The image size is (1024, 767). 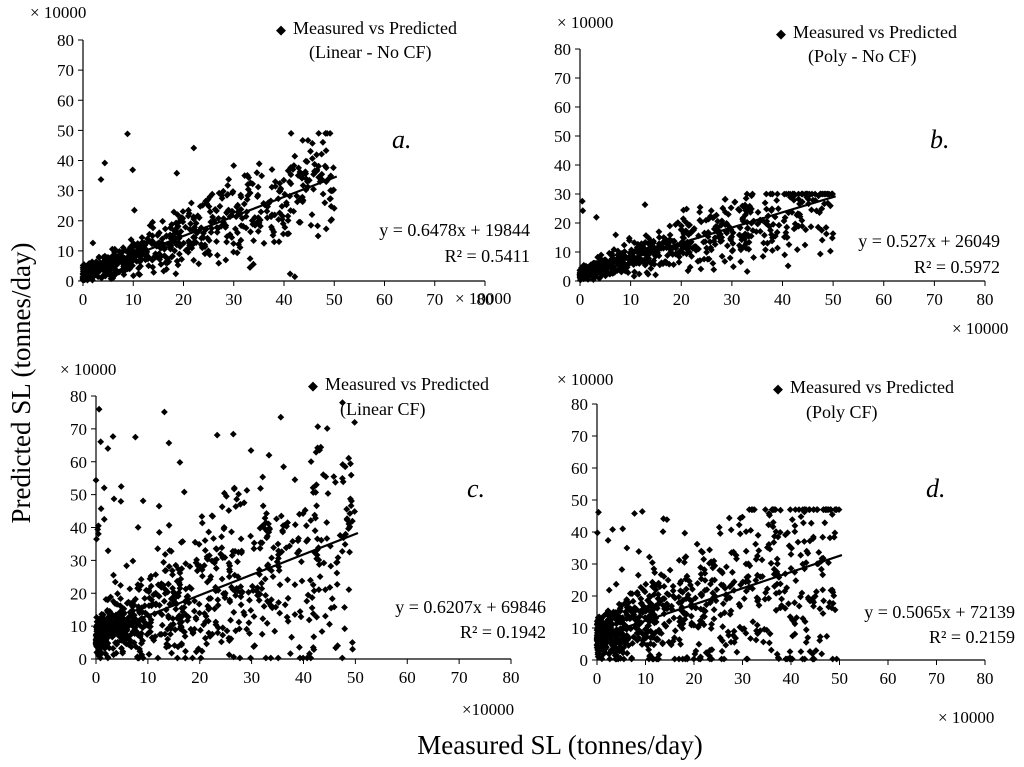 I want to click on x-tick-label: 10, so click(x=133, y=299).